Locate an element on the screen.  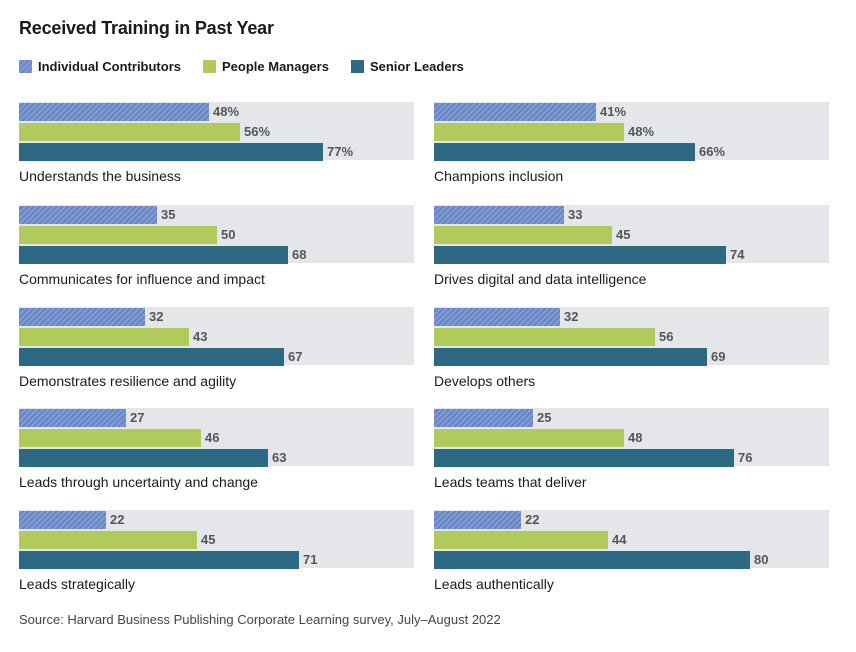
bar-understands-the-business-people-managers is located at coordinates (129, 132).